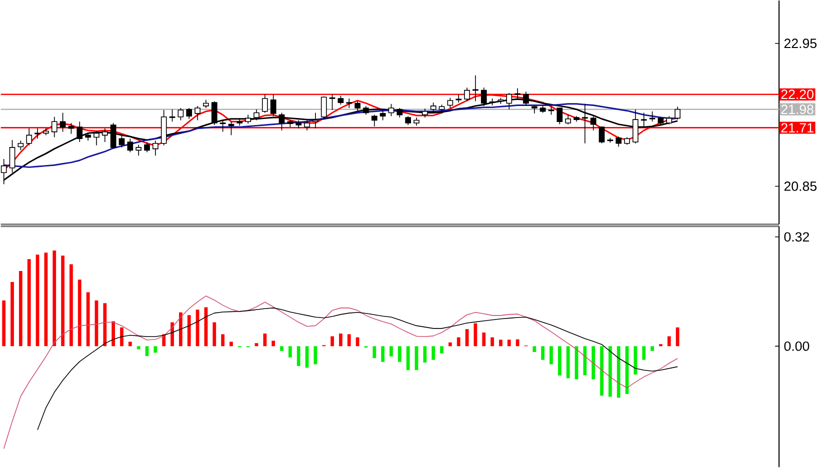 The image size is (827, 468). I want to click on y-tick-label: 0.00, so click(797, 347).